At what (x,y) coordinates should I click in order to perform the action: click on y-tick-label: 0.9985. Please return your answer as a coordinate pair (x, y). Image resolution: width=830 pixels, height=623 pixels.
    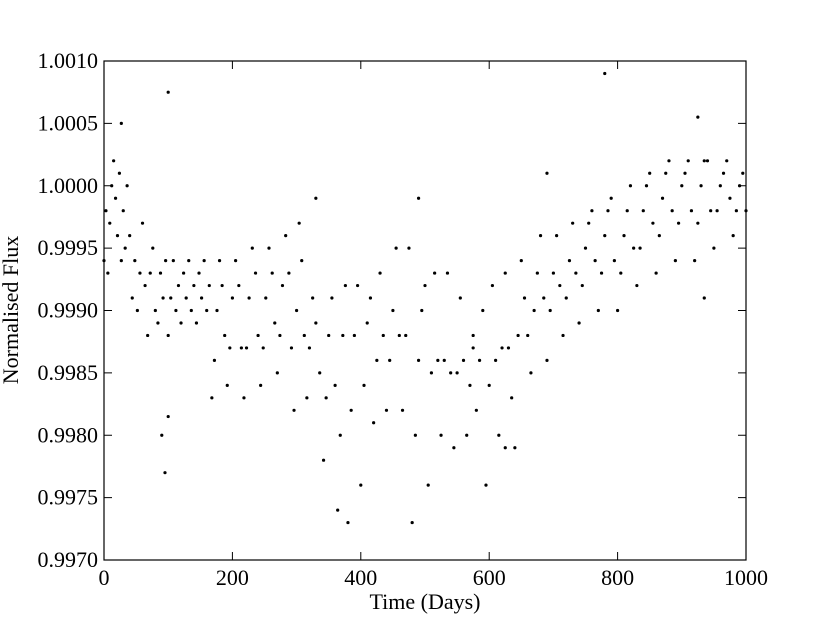
    Looking at the image, I should click on (68, 372).